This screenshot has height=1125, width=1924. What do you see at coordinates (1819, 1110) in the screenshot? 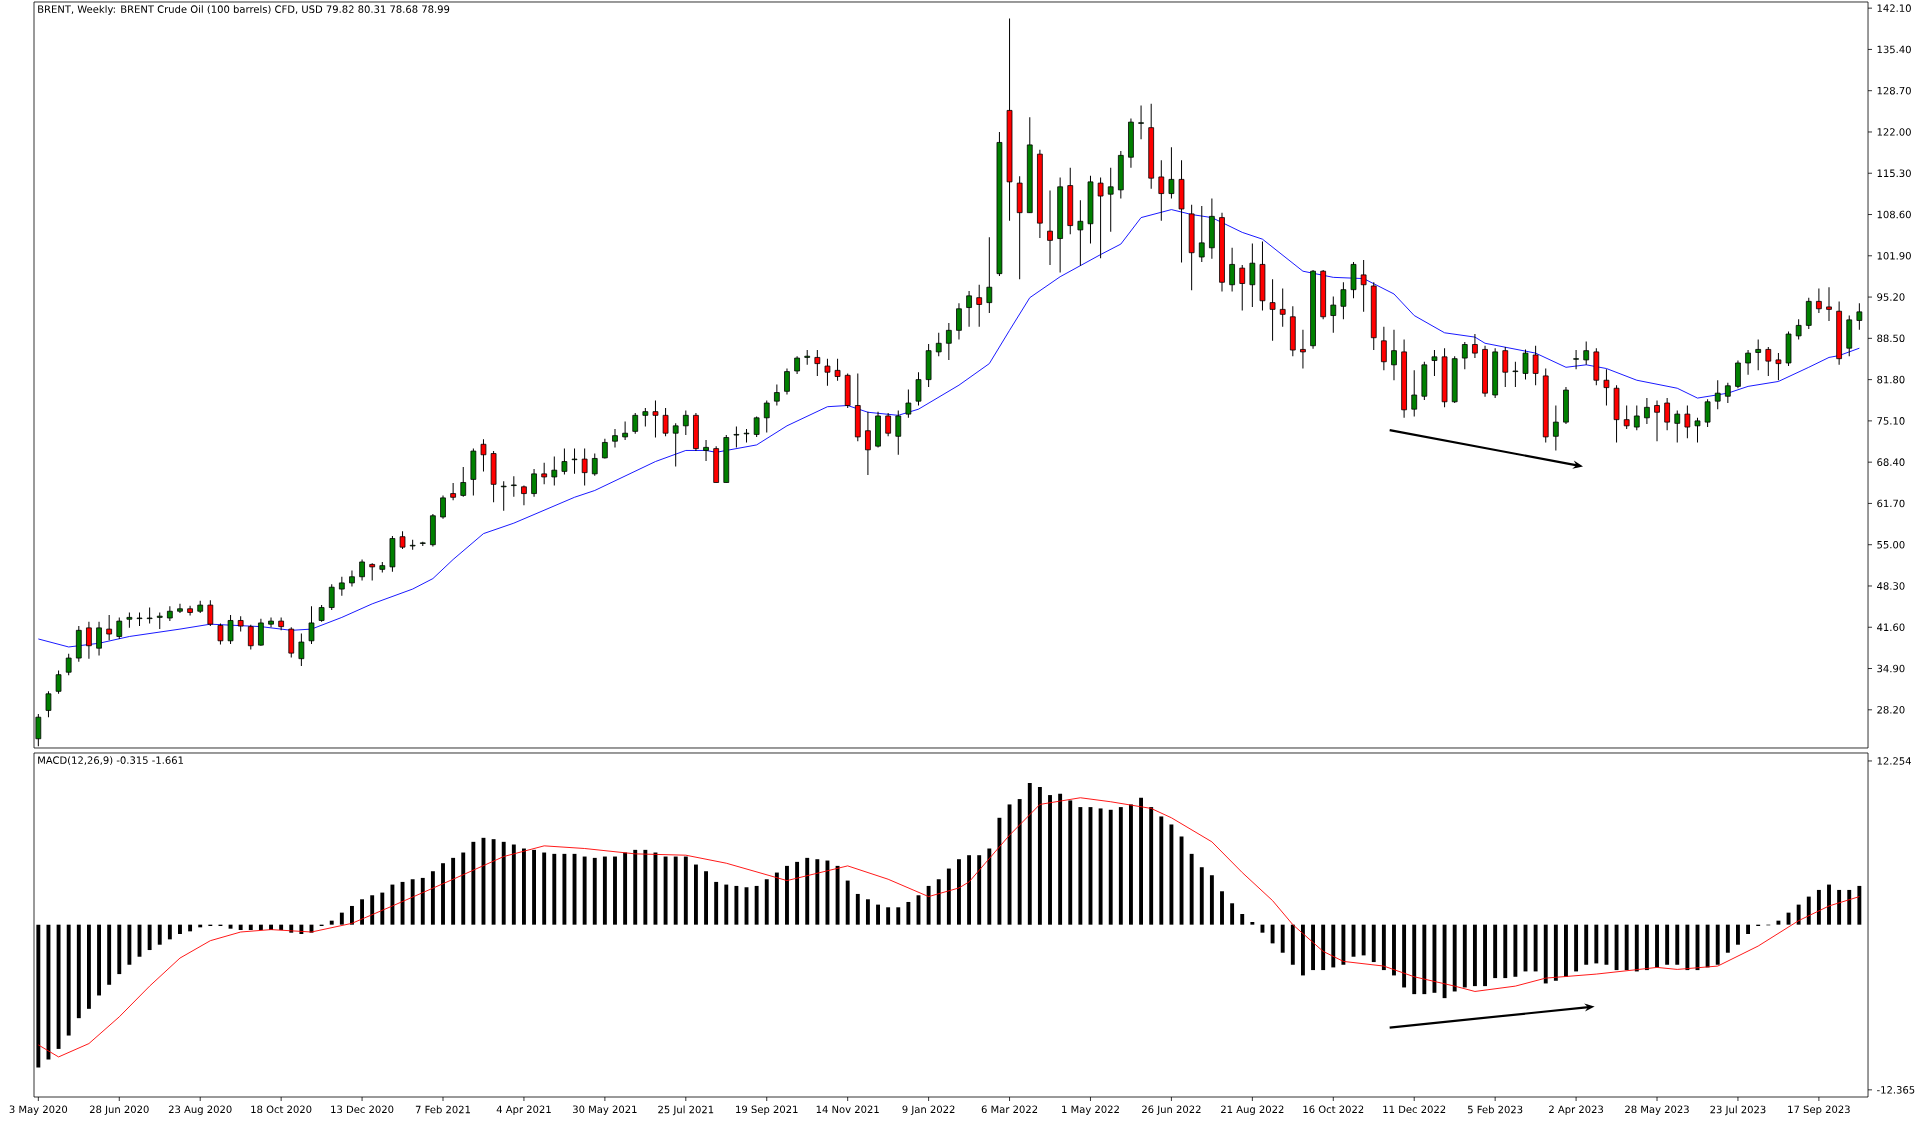
I see `x-tick-label: 17 Sep 2023` at bounding box center [1819, 1110].